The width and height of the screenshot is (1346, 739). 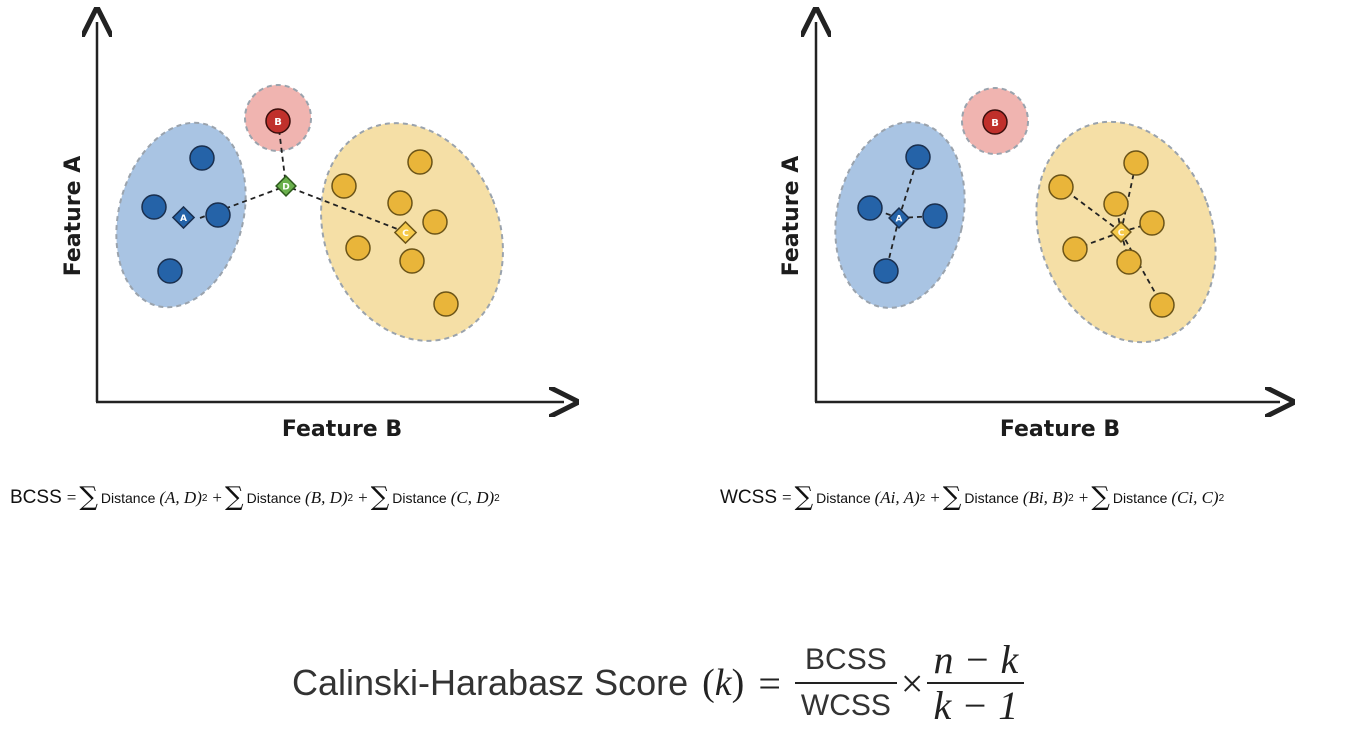 I want to click on term-ci-c-close: , C), so click(x=1206, y=497).